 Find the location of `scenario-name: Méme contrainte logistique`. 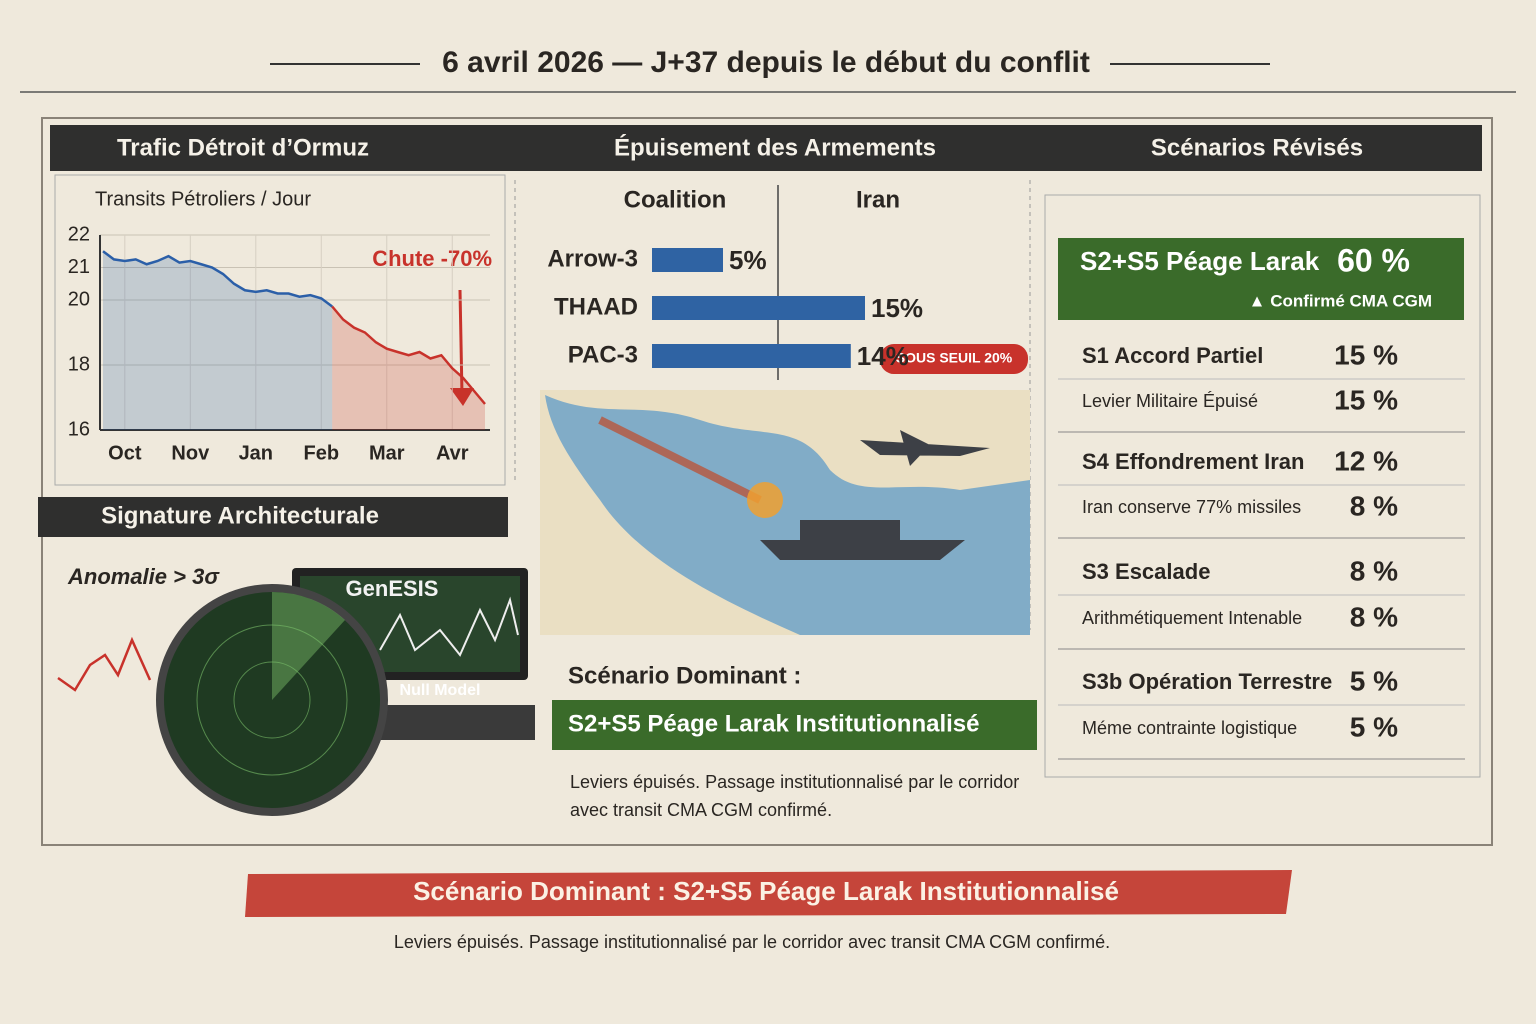

scenario-name: Méme contrainte logistique is located at coordinates (1189, 728).